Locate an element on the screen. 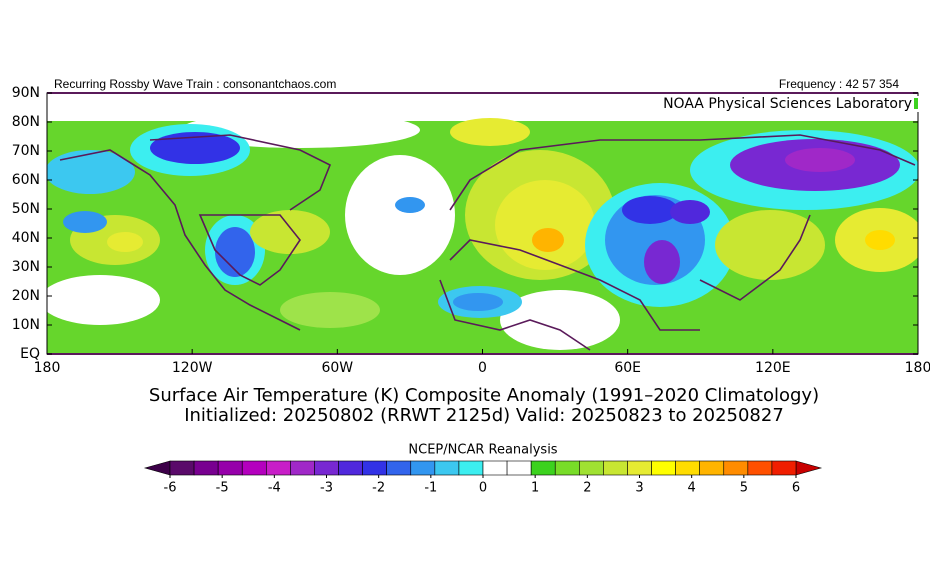 The image size is (930, 584). colorbar-tick-label: -5 is located at coordinates (222, 488).